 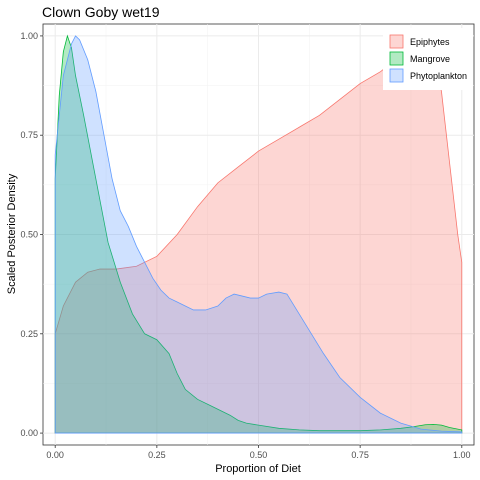 What do you see at coordinates (101, 12) in the screenshot?
I see `chart-title: Clown Goby wet19` at bounding box center [101, 12].